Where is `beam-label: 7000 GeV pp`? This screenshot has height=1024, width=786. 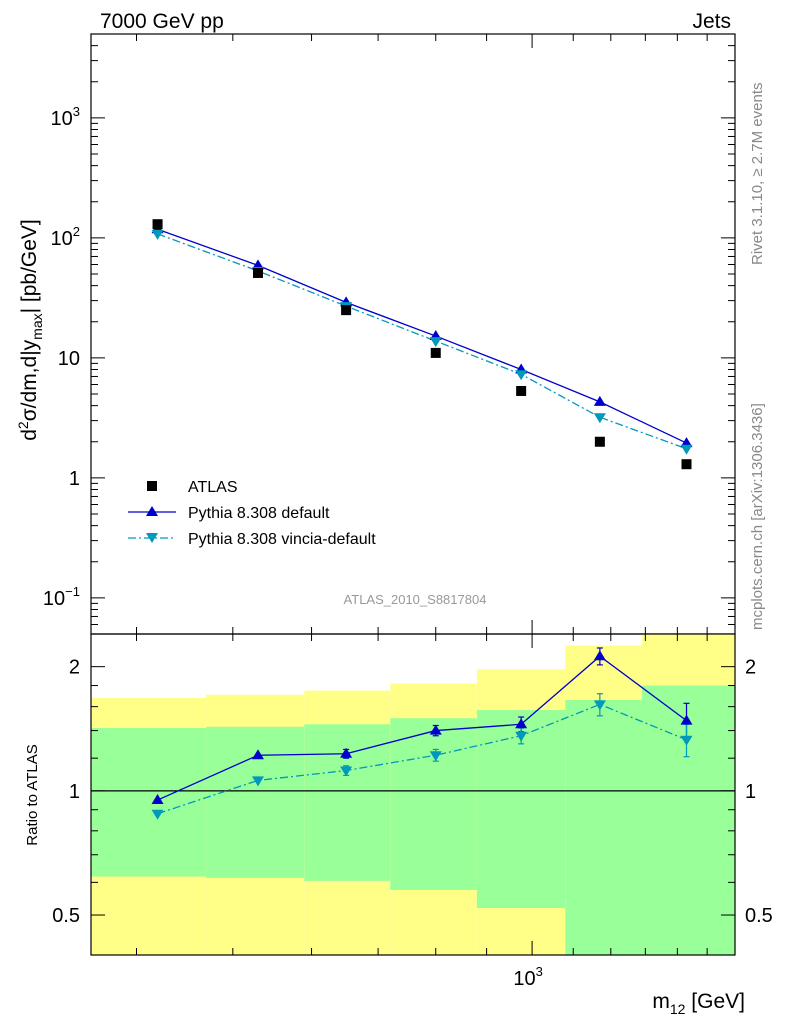
beam-label: 7000 GeV pp is located at coordinates (162, 21).